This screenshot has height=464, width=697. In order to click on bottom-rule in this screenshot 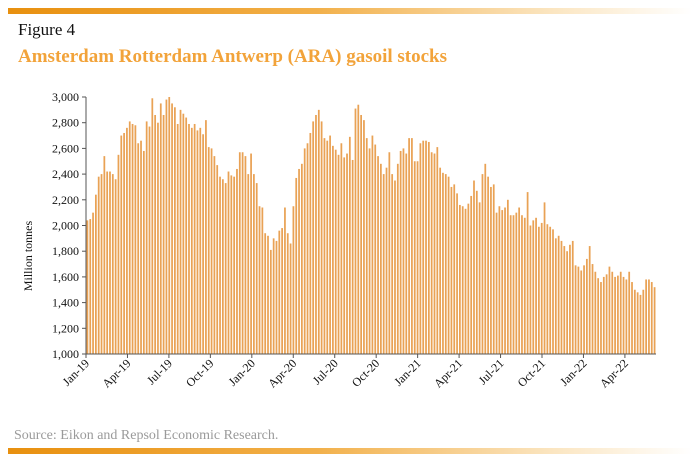, I will do `click(350, 451)`.